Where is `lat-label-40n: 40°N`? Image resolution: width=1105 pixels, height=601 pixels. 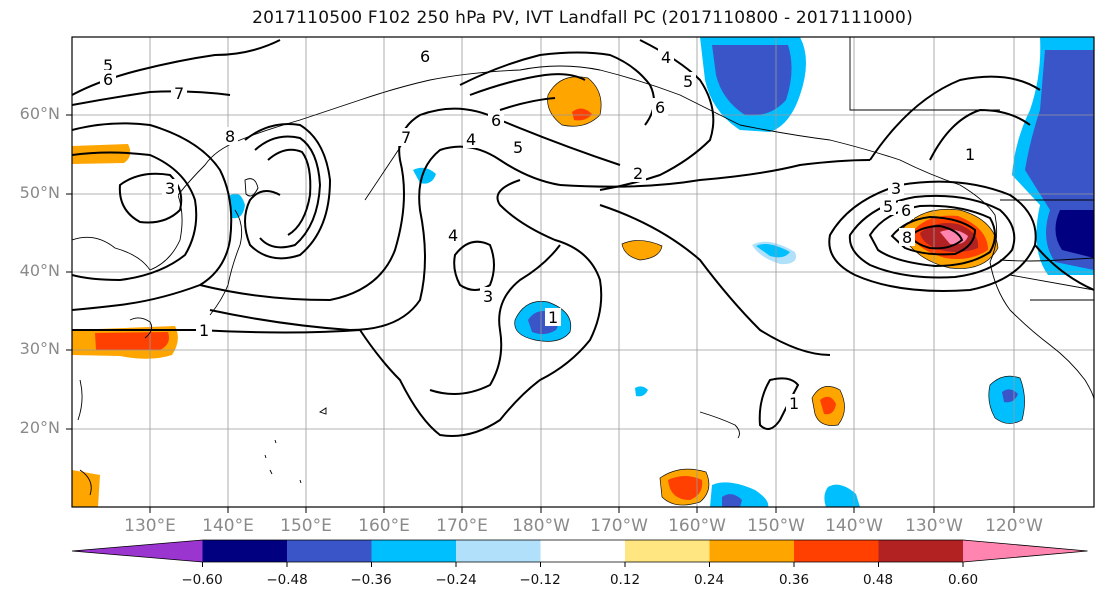 lat-label-40n: 40°N is located at coordinates (39, 270).